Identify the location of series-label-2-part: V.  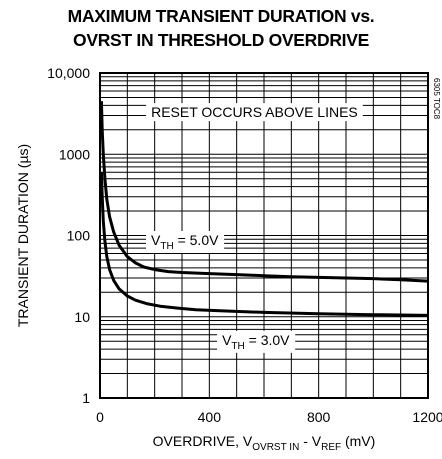
(227, 340).